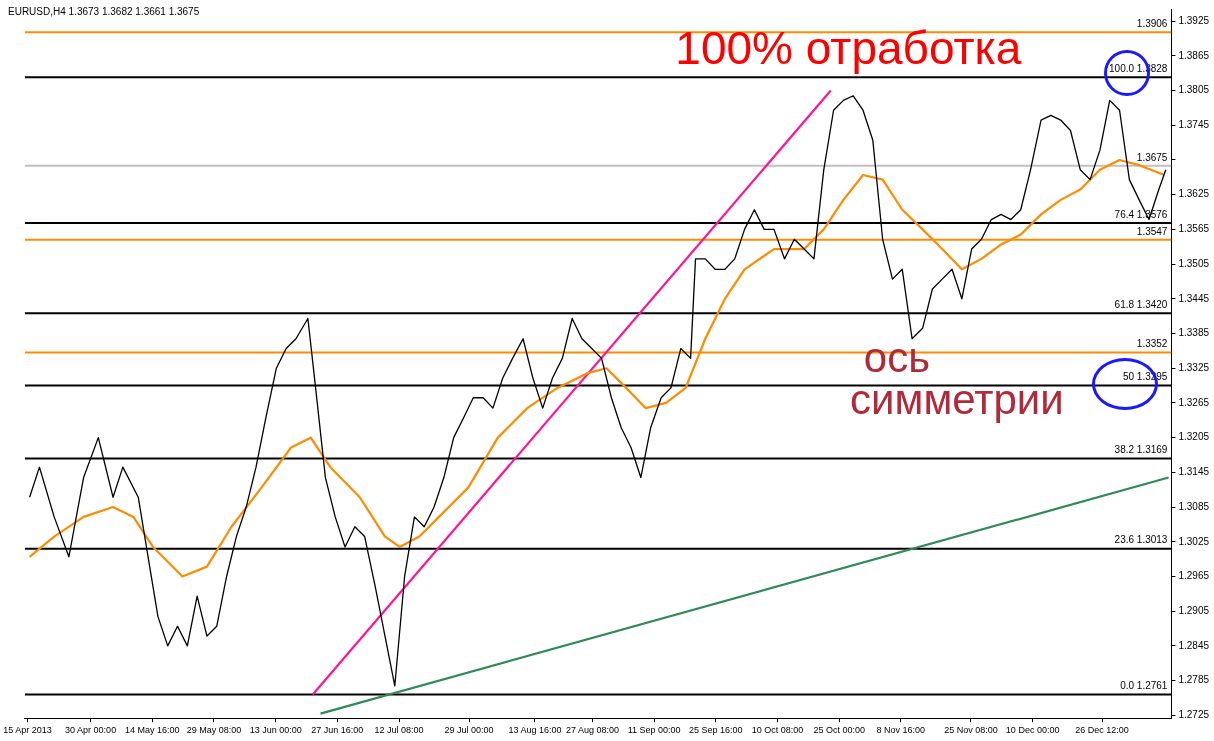  What do you see at coordinates (1194, 437) in the screenshot?
I see `y-tick-label: 1.3205` at bounding box center [1194, 437].